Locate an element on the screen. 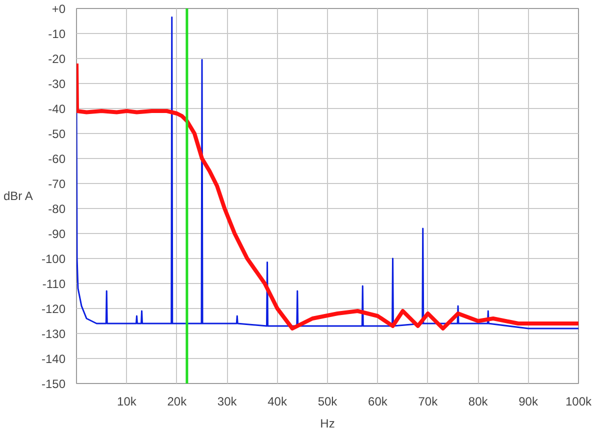 This screenshot has width=600, height=433. y-tick-label: +0 is located at coordinates (59, 9).